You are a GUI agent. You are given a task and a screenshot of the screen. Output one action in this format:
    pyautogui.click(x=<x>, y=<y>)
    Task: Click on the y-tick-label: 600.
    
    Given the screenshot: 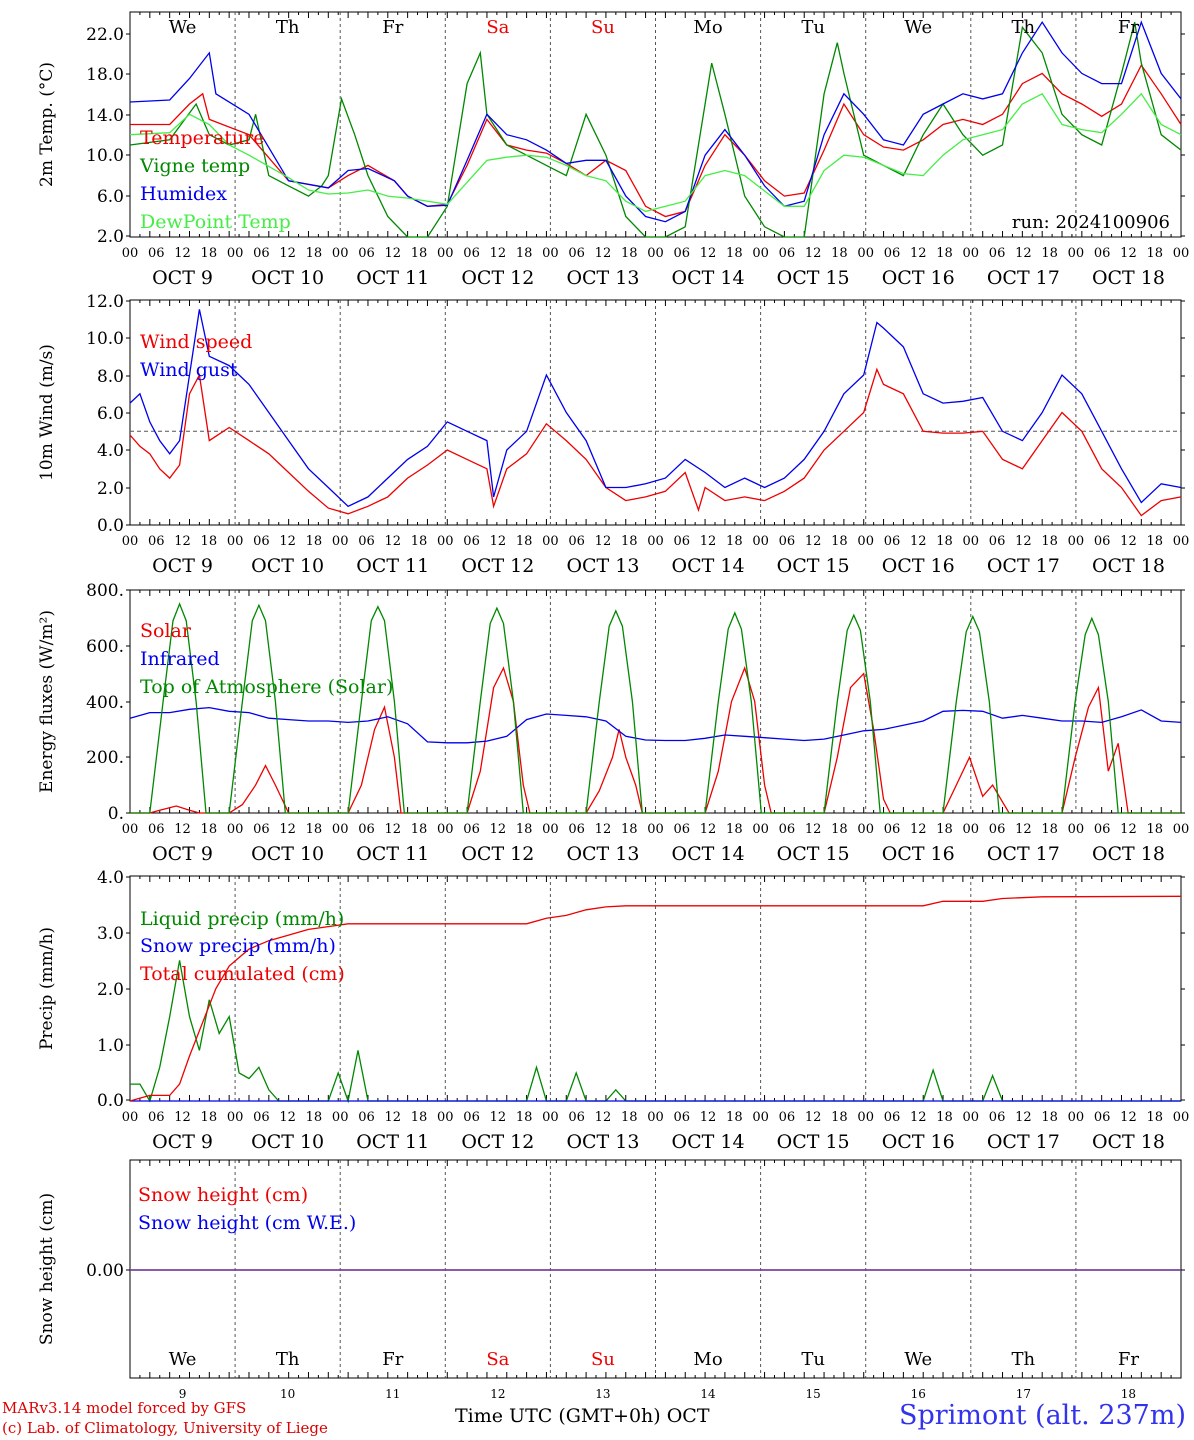 What is the action you would take?
    pyautogui.click(x=105, y=647)
    